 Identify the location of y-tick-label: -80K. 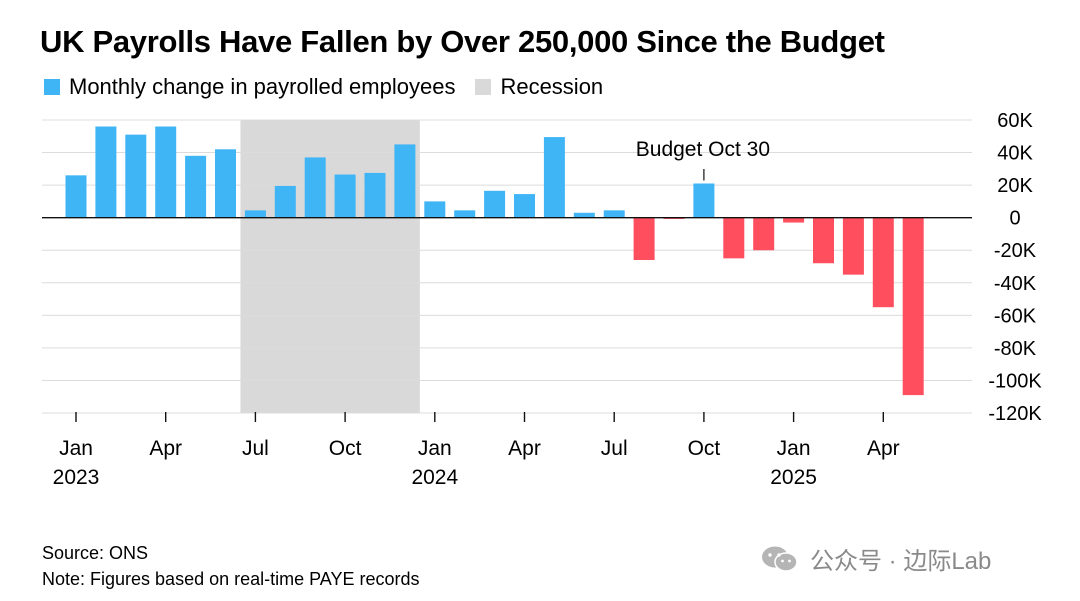
(1015, 349).